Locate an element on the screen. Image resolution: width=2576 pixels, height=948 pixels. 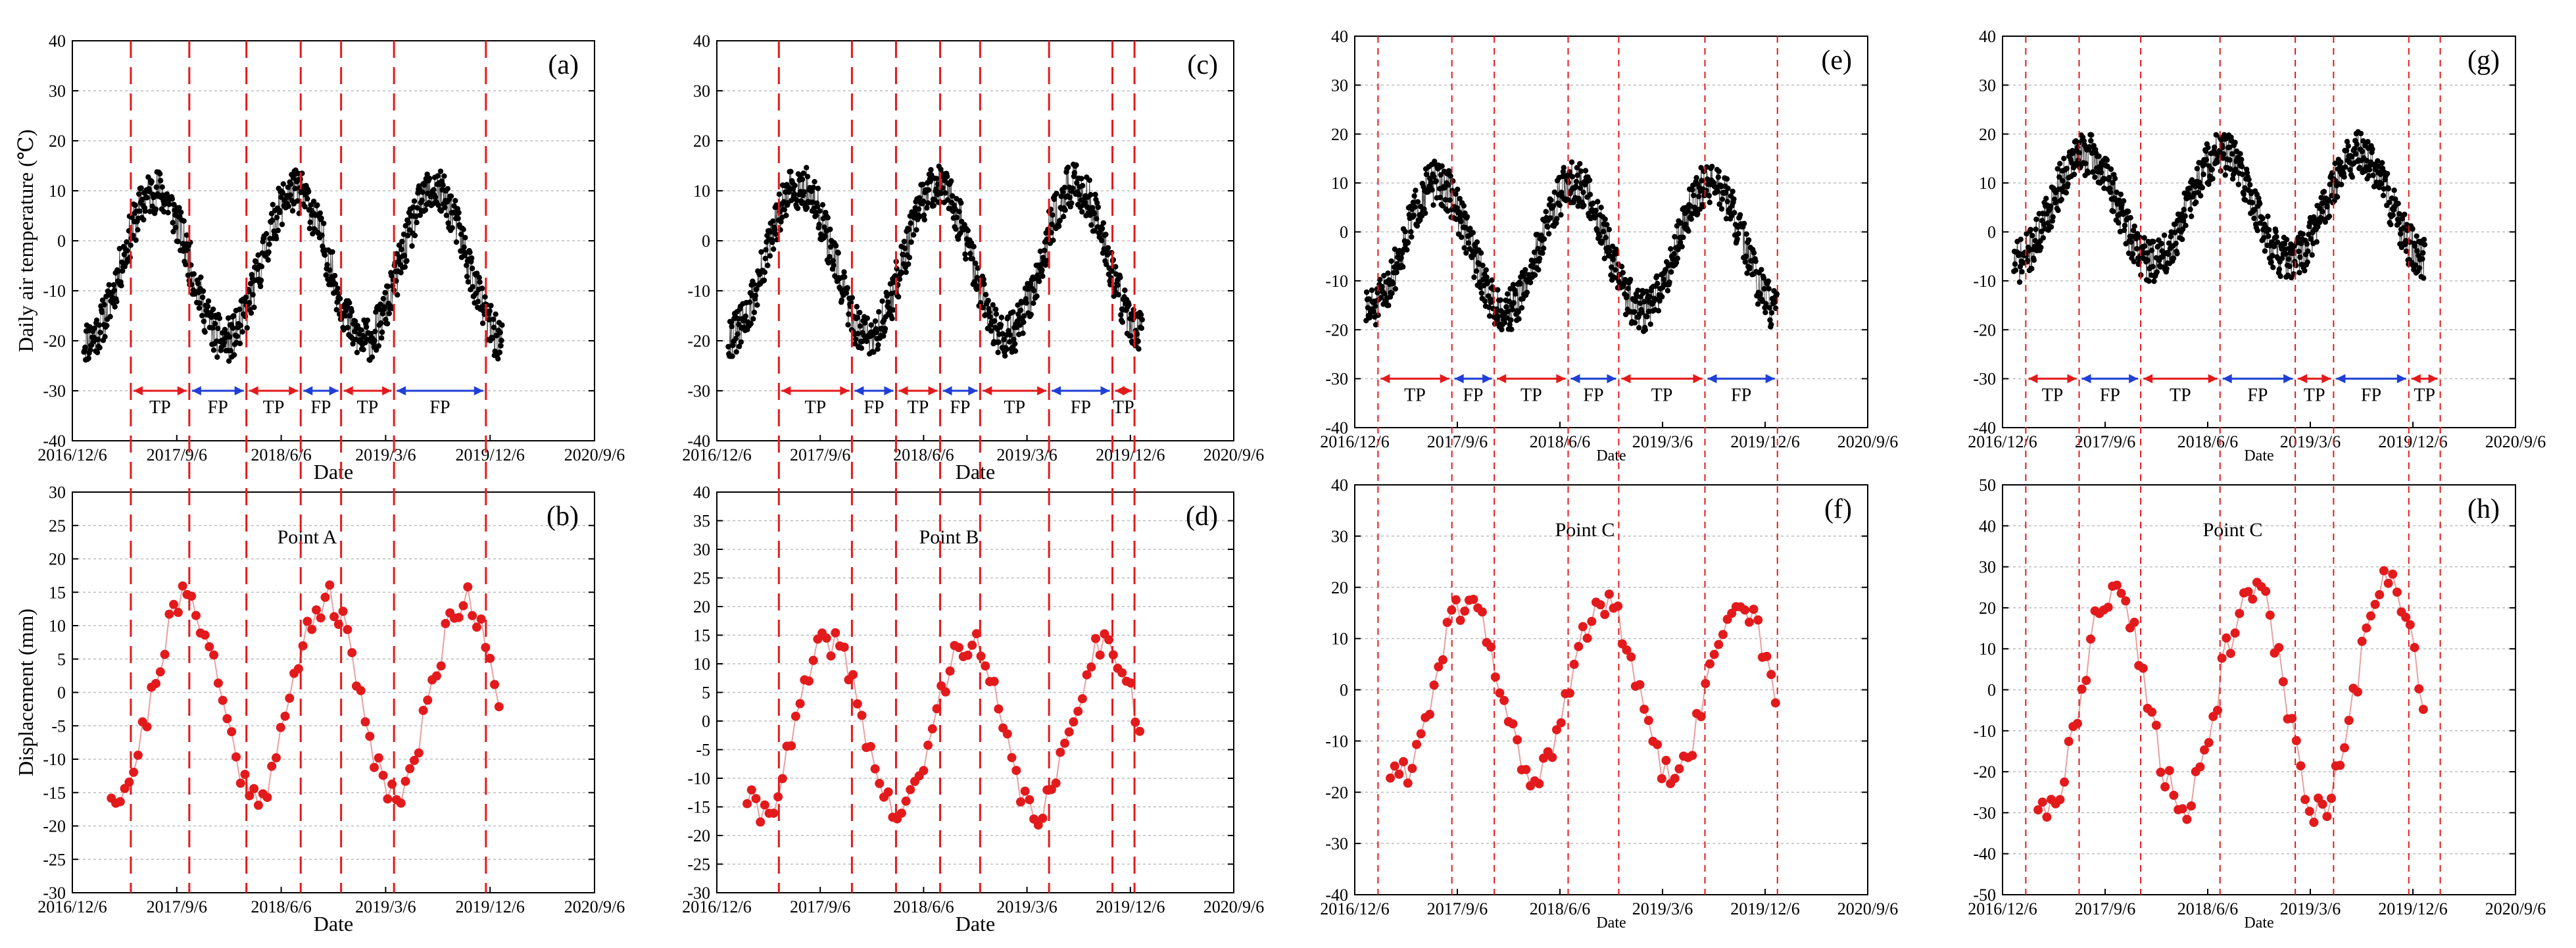
period-label: TP is located at coordinates (2053, 396).